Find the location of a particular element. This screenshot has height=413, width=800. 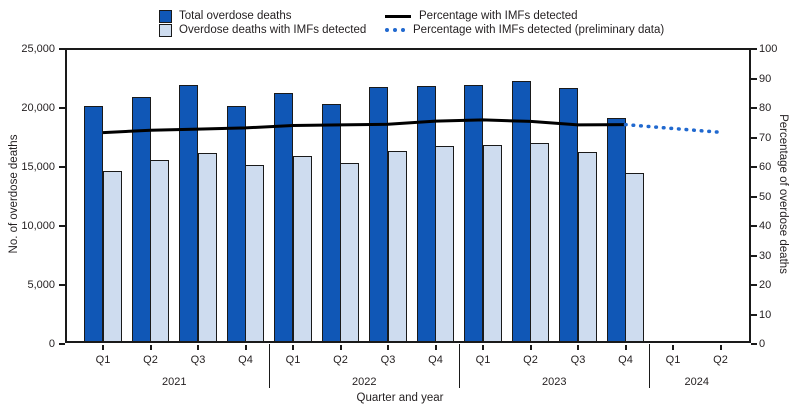

year-label: 2021 is located at coordinates (174, 382).